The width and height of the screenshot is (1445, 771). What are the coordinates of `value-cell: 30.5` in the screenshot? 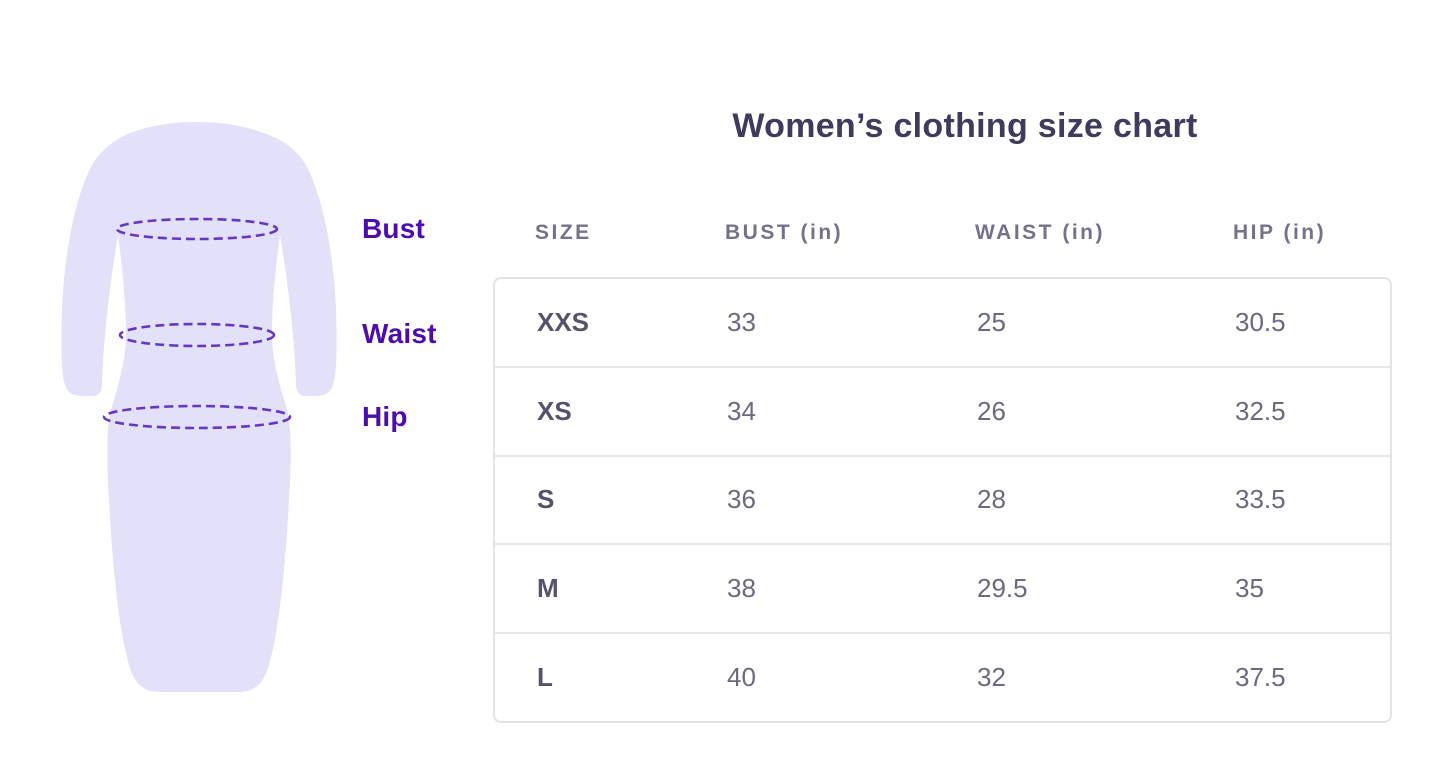 It's located at (1260, 321).